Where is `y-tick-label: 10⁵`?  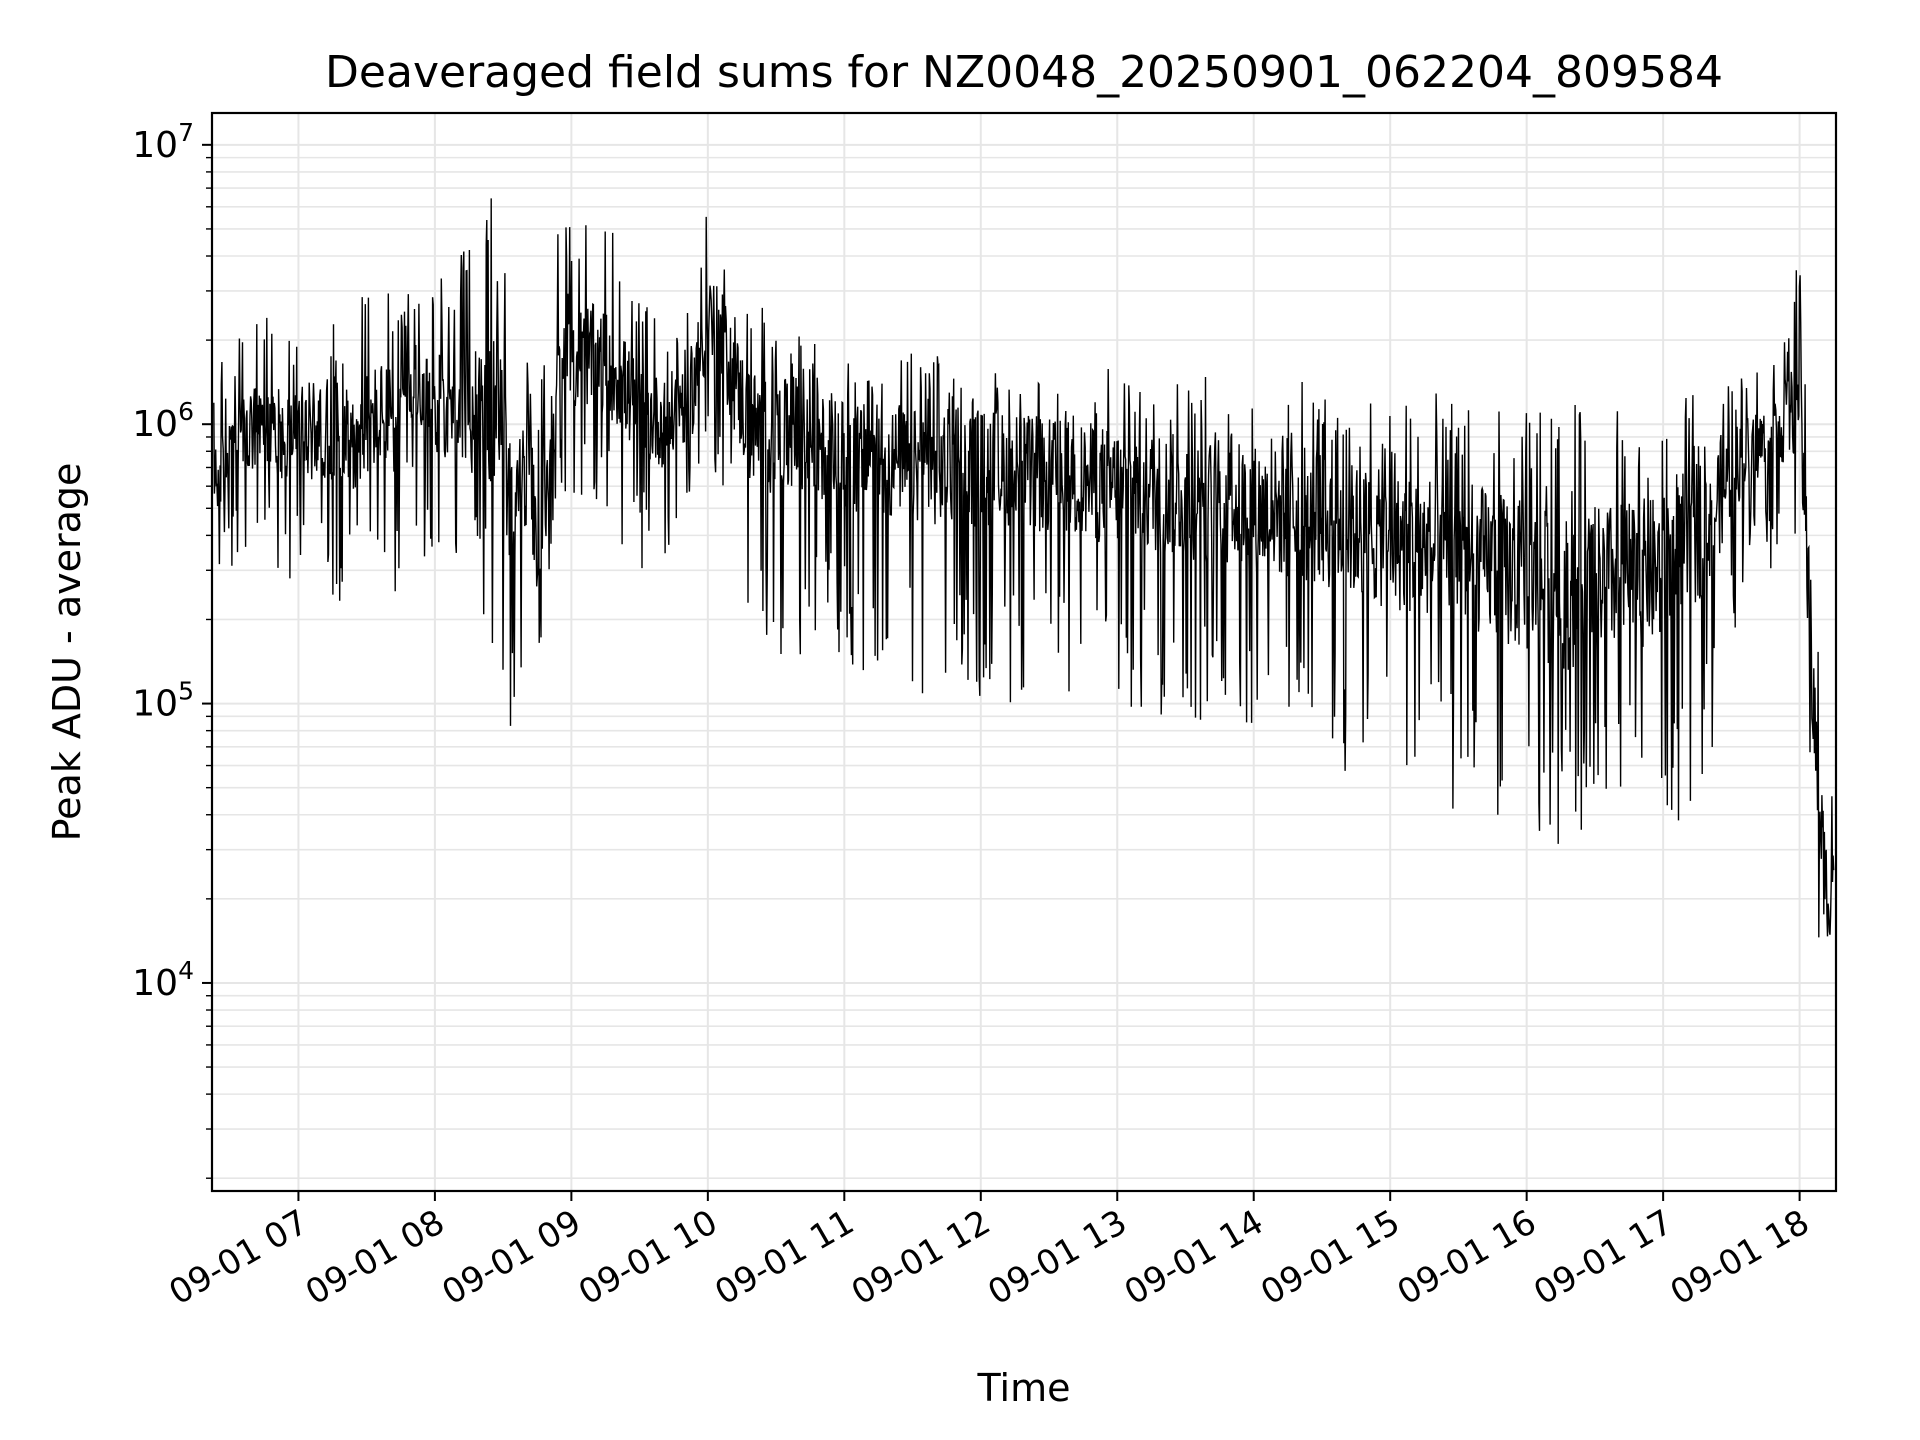
y-tick-label: 10⁵ is located at coordinates (163, 701).